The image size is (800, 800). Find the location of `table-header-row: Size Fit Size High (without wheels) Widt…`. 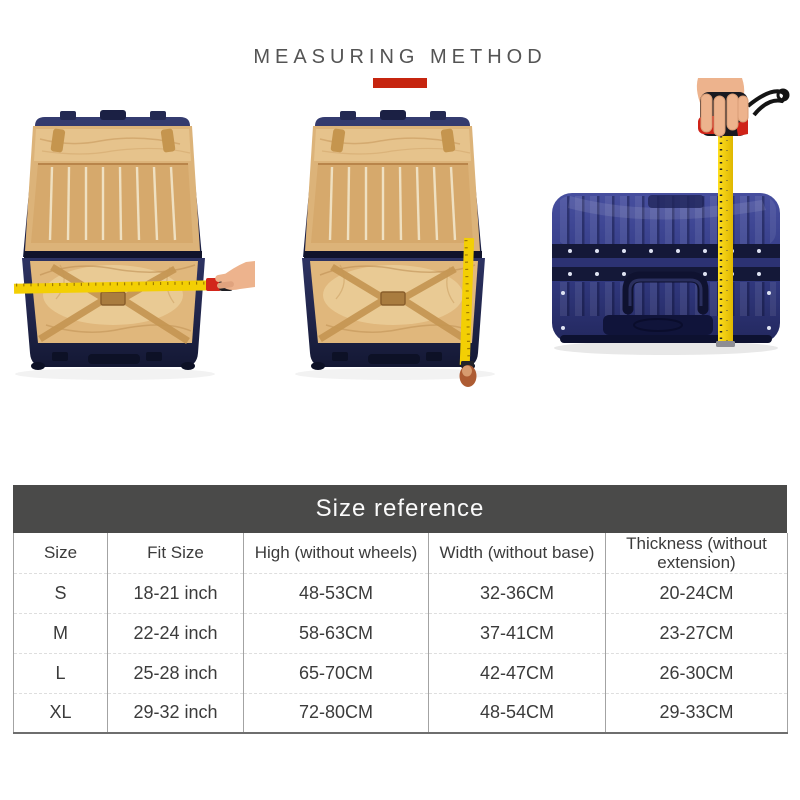

table-header-row: Size Fit Size High (without wheels) Widt… is located at coordinates (400, 553).